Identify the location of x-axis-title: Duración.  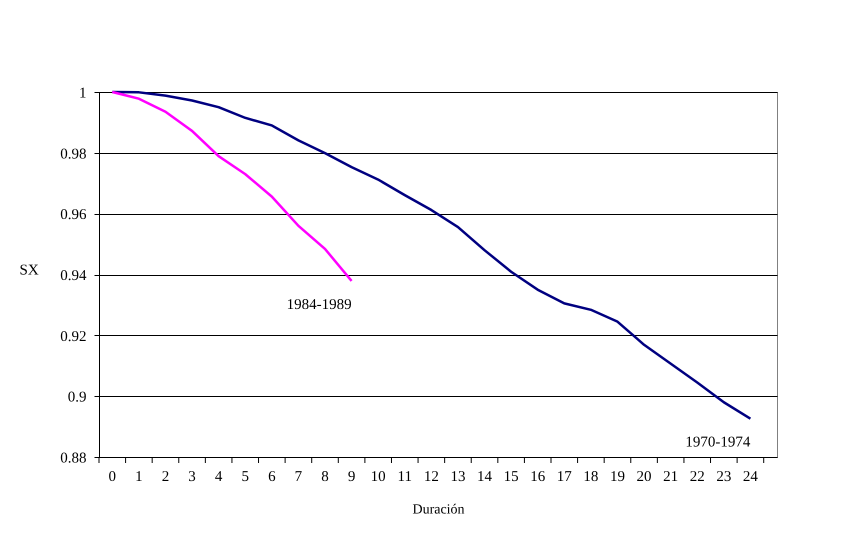
(438, 510).